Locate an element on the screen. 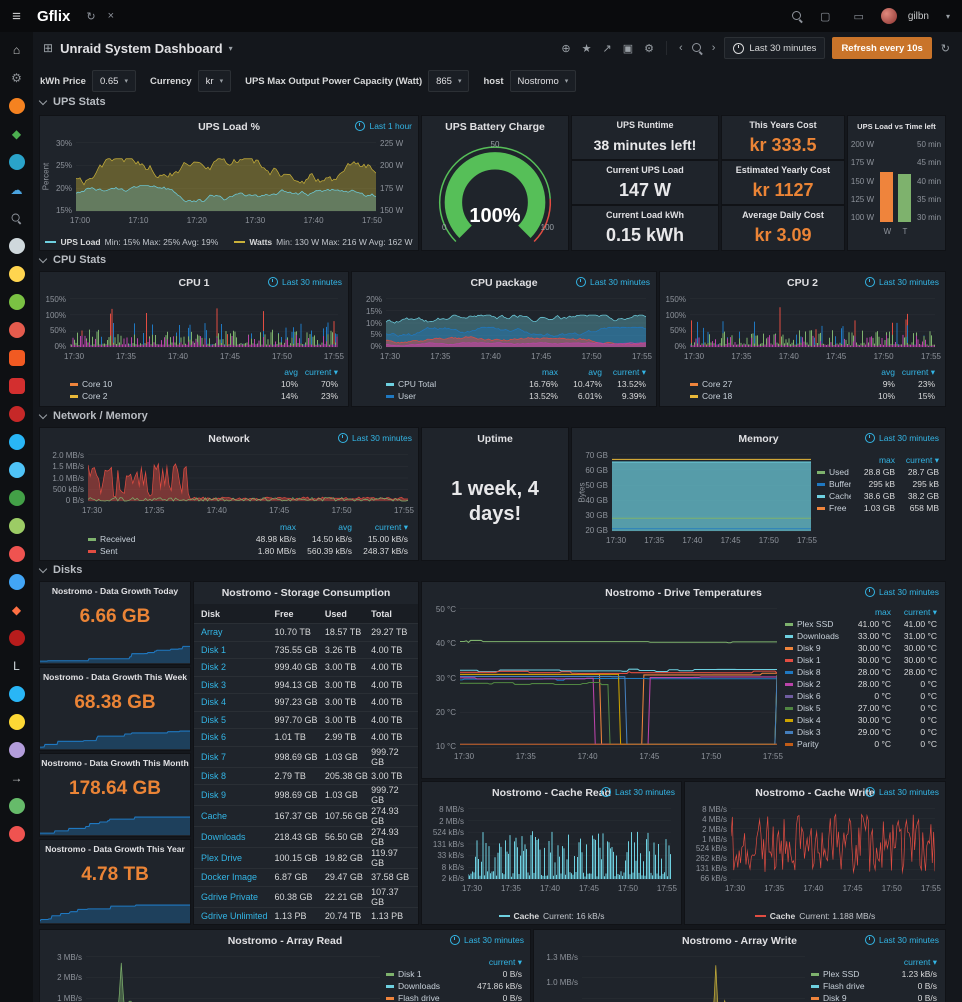  disk-link: Cache is located at coordinates (214, 816).